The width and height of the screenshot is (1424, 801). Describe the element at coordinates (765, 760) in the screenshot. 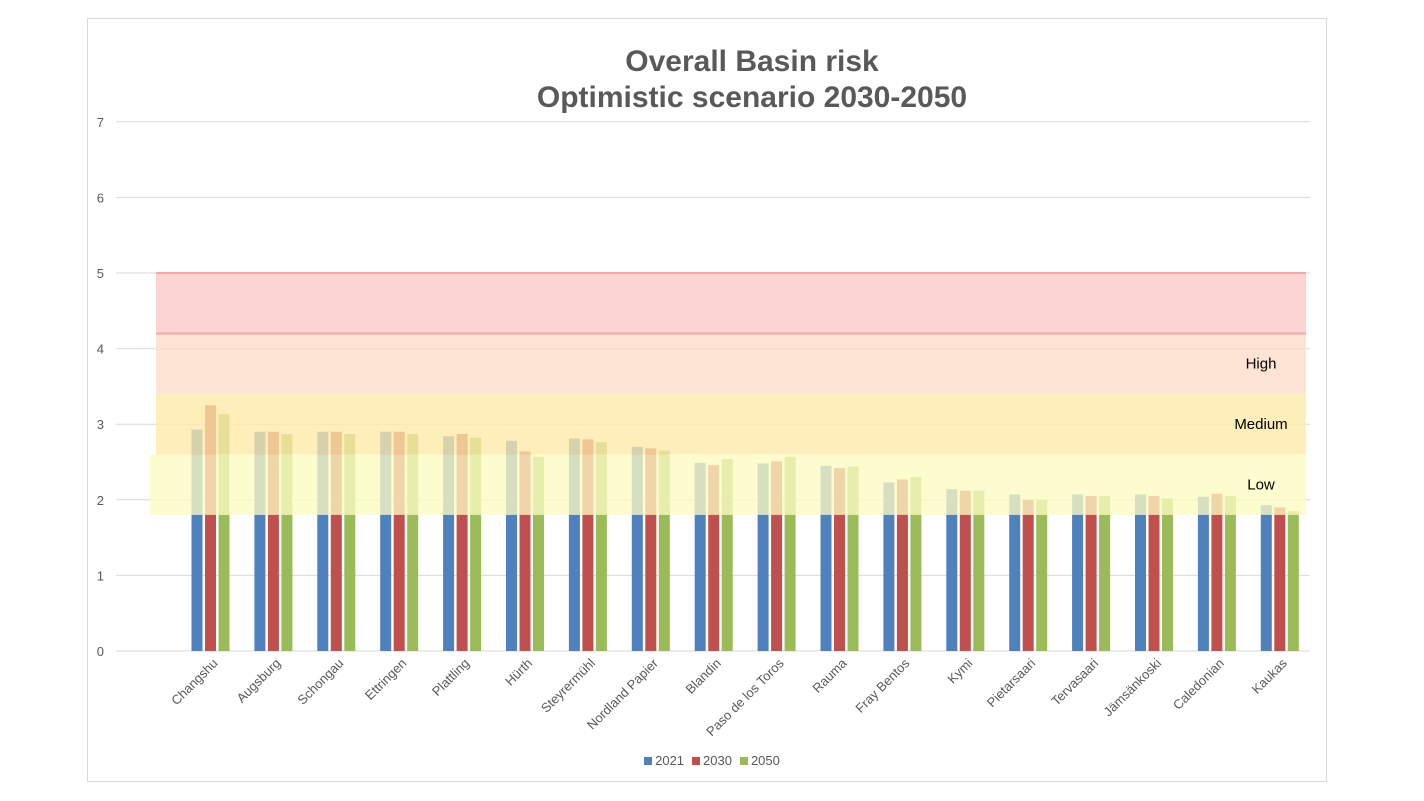

I see `legend-label: 2050` at that location.